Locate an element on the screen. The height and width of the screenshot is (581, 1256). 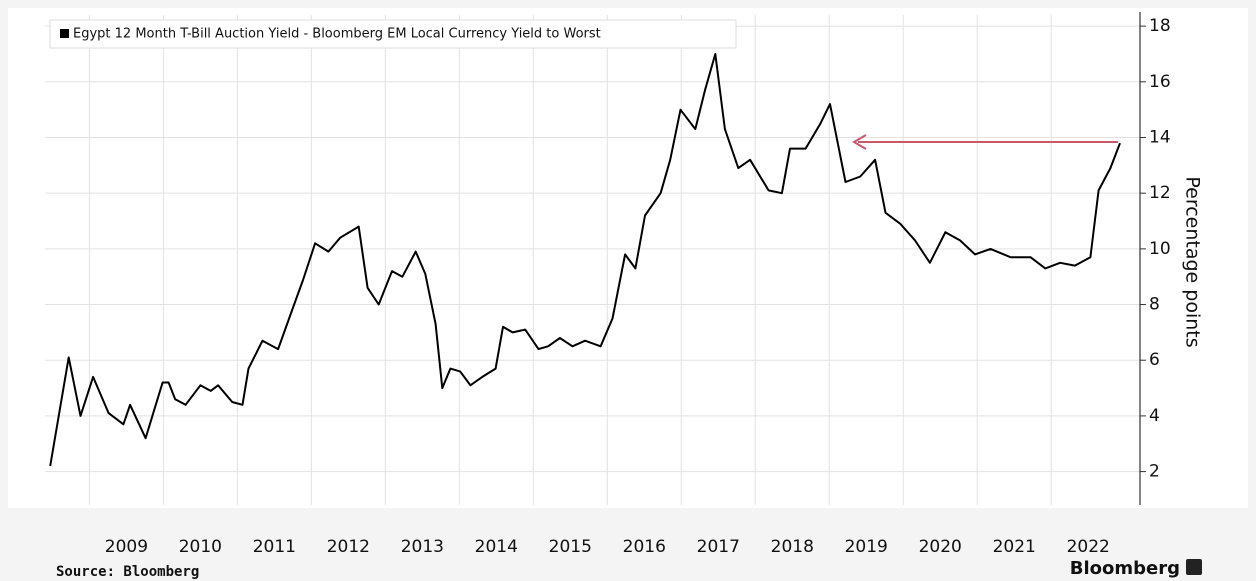
x-tick-label: 2017 is located at coordinates (718, 547).